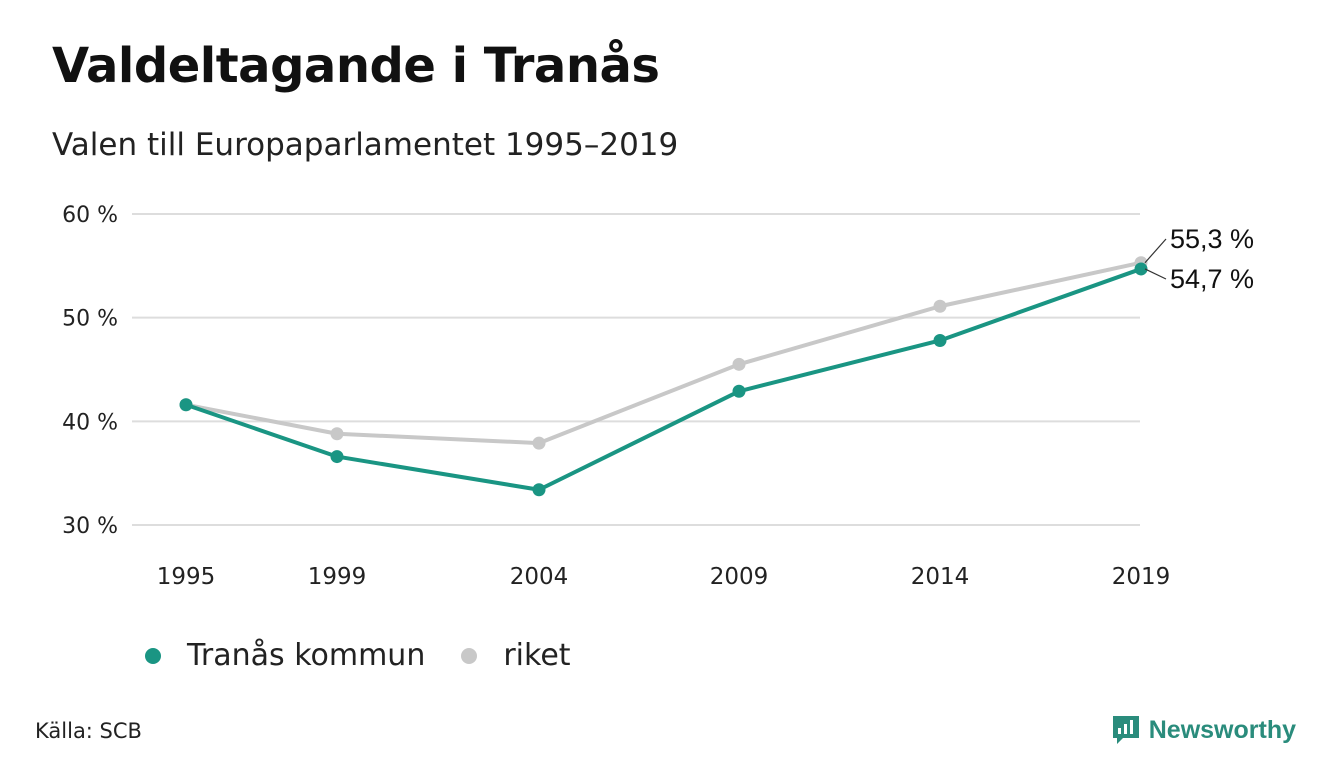 The height and width of the screenshot is (780, 1340). I want to click on data-point-tran-s-kommun-2014, so click(940, 340).